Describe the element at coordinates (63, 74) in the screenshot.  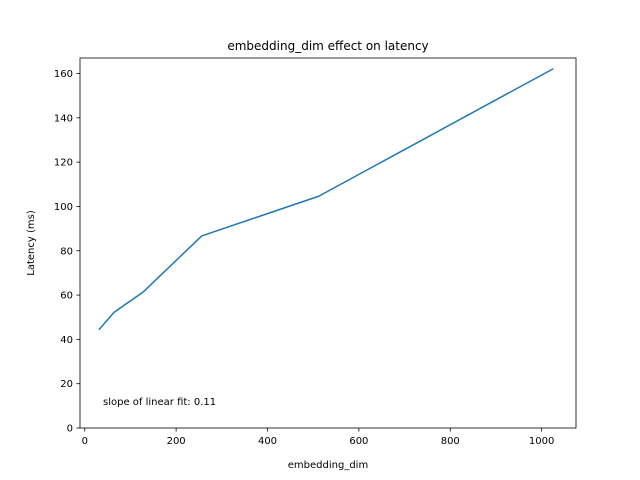
I see `y-tick-label: 160` at that location.